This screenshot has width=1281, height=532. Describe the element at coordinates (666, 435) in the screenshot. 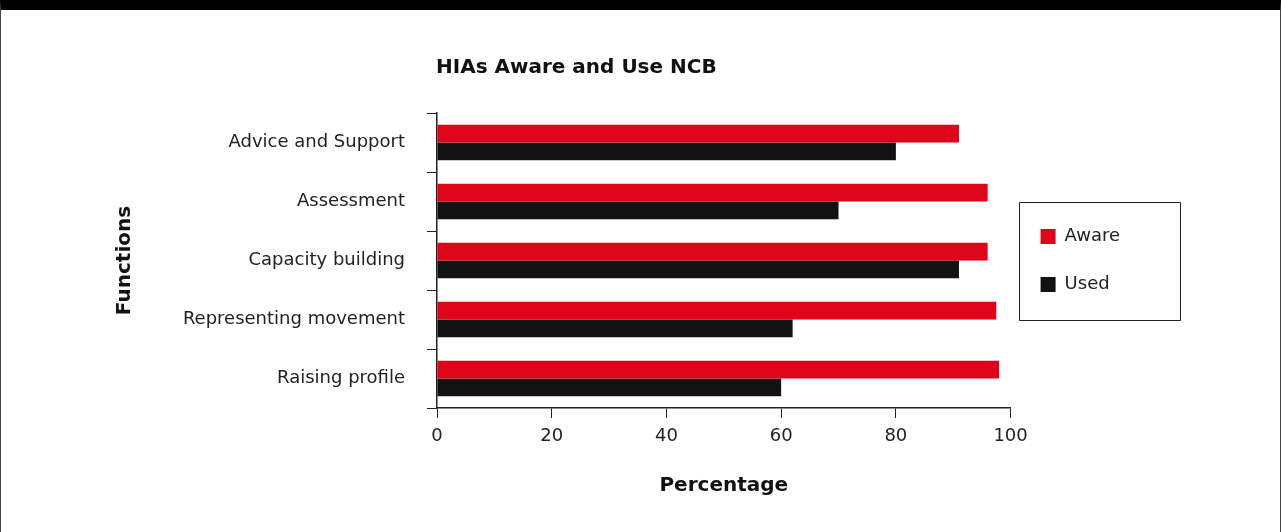

I see `x-tick-label: 40` at that location.